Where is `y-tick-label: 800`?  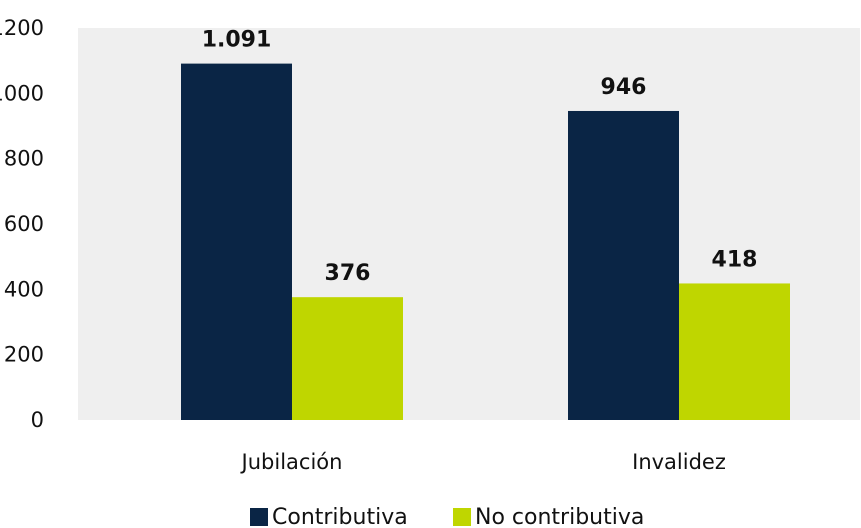 y-tick-label: 800 is located at coordinates (24, 159).